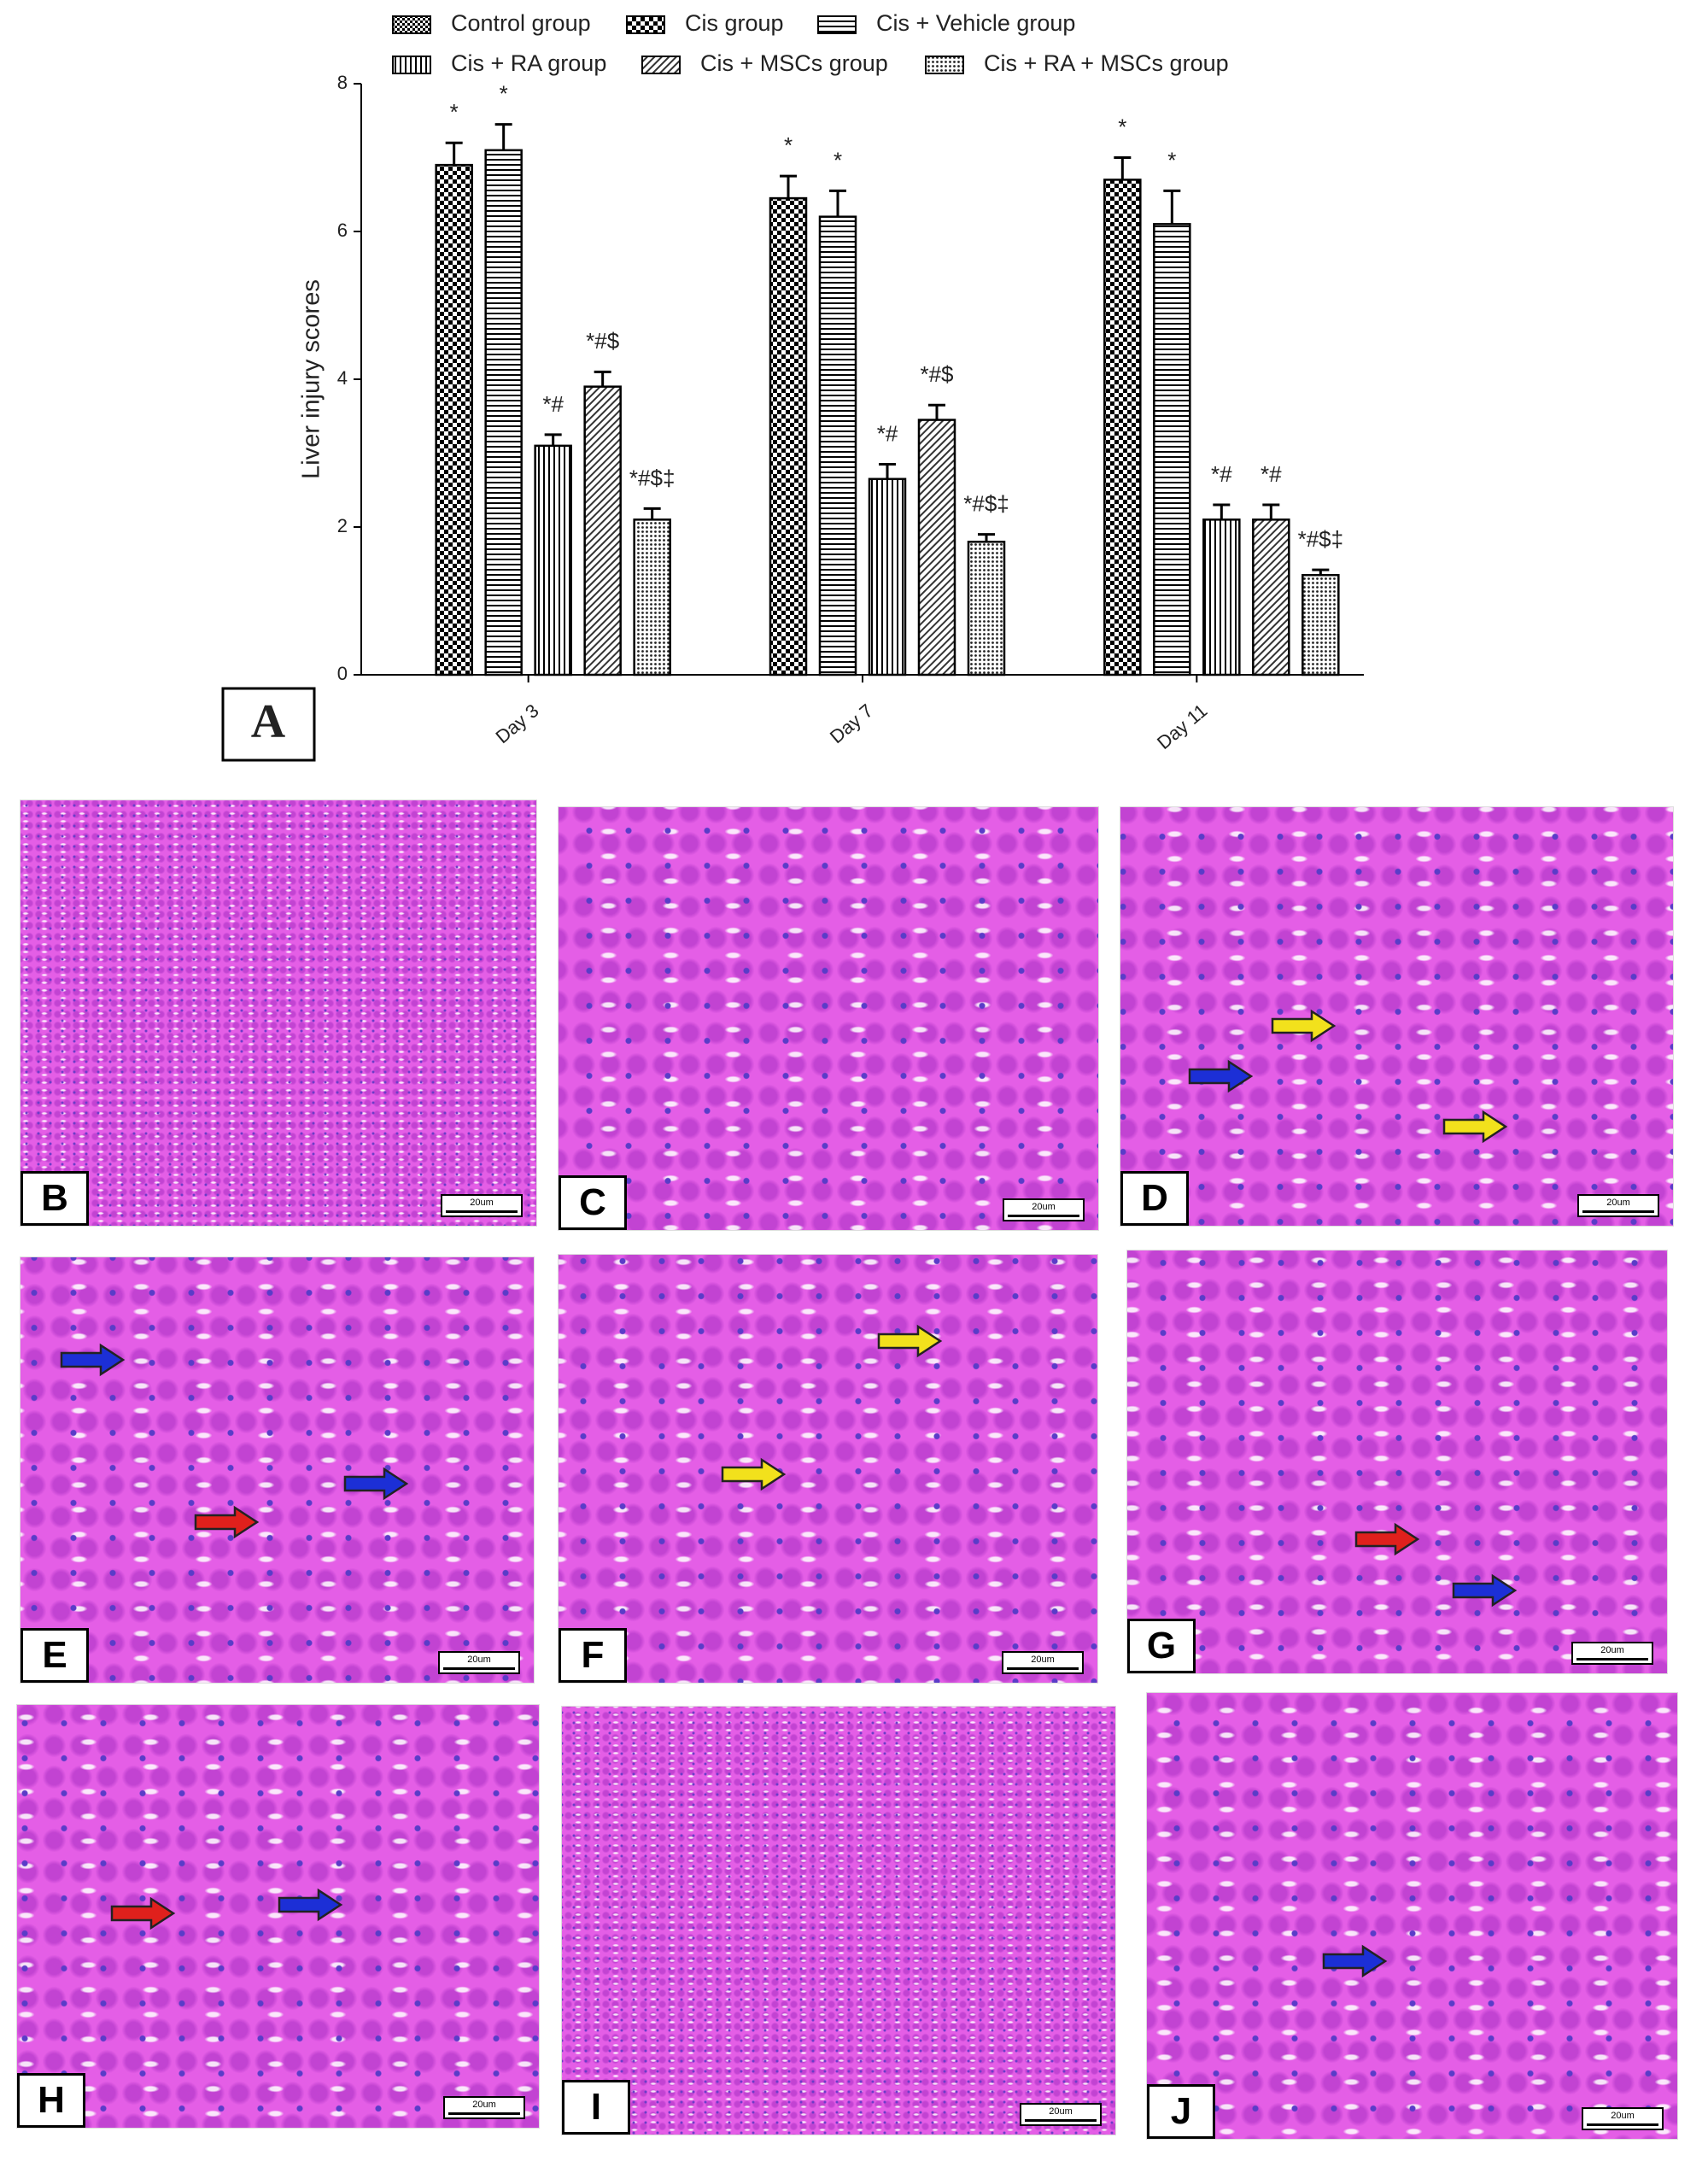 Image resolution: width=1708 pixels, height=2173 pixels. I want to click on histology-image: F 20um, so click(828, 1469).